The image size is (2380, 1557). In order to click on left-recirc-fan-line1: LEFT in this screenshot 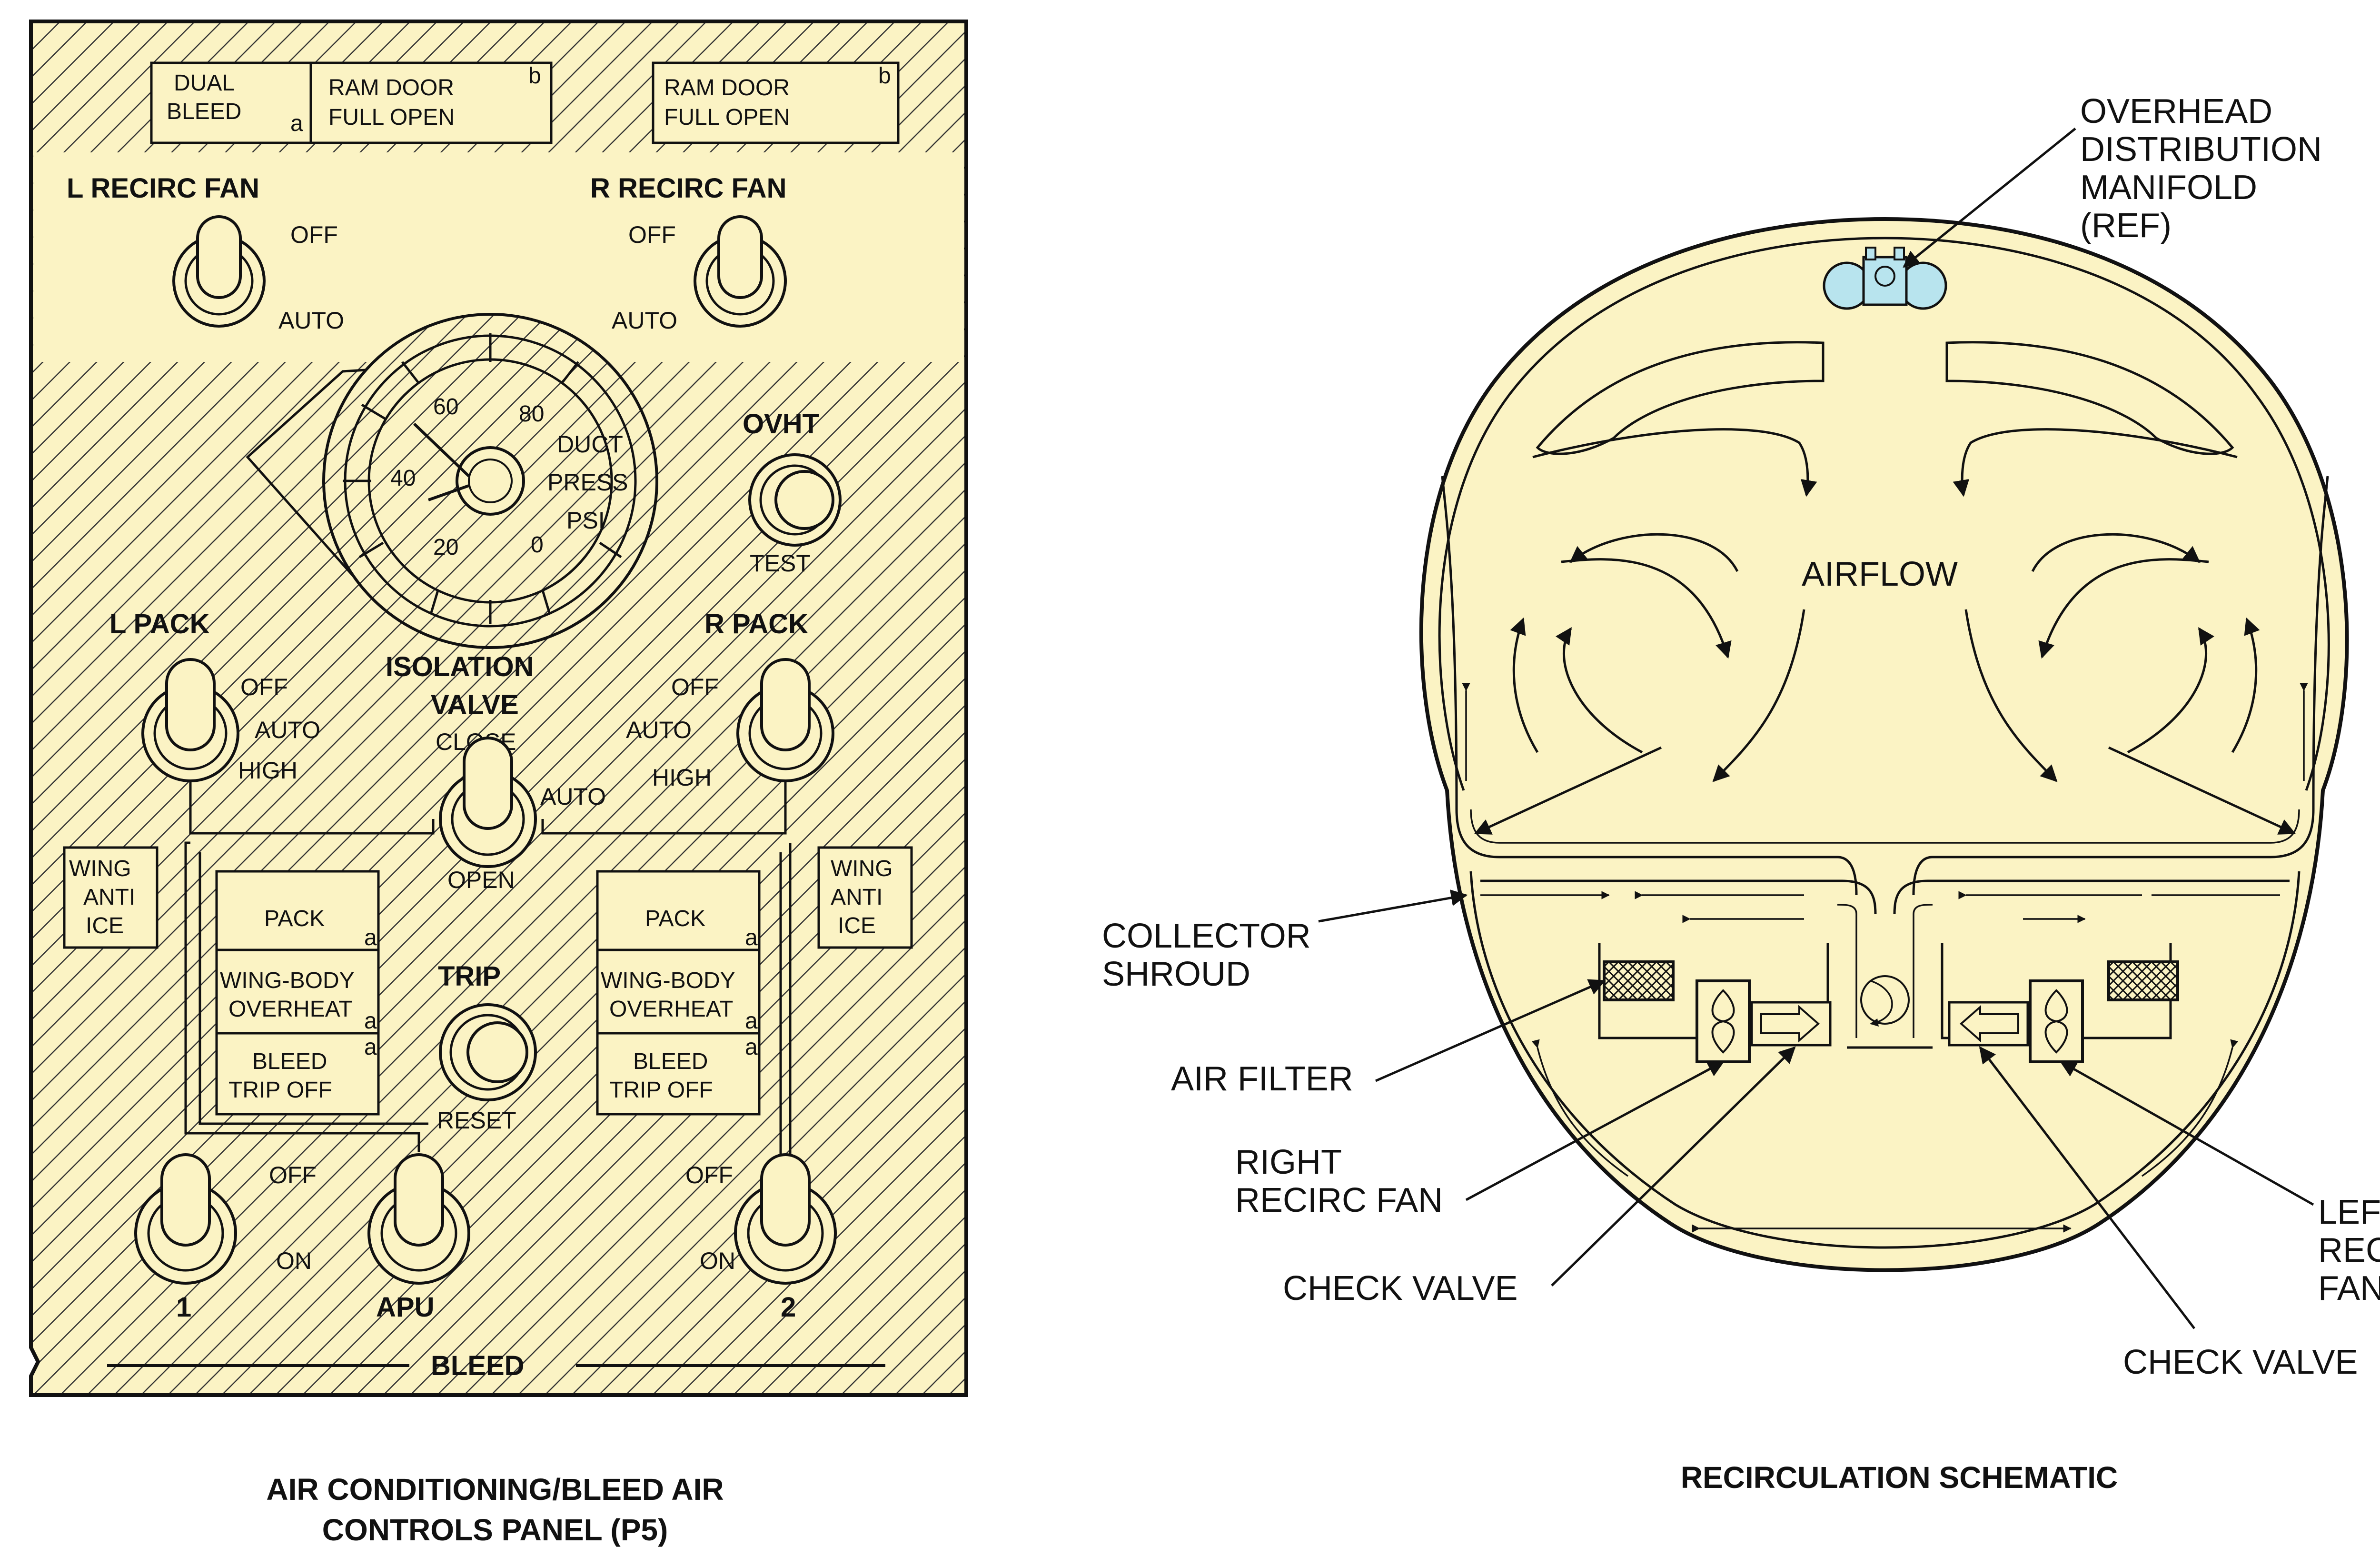, I will do `click(2349, 1212)`.